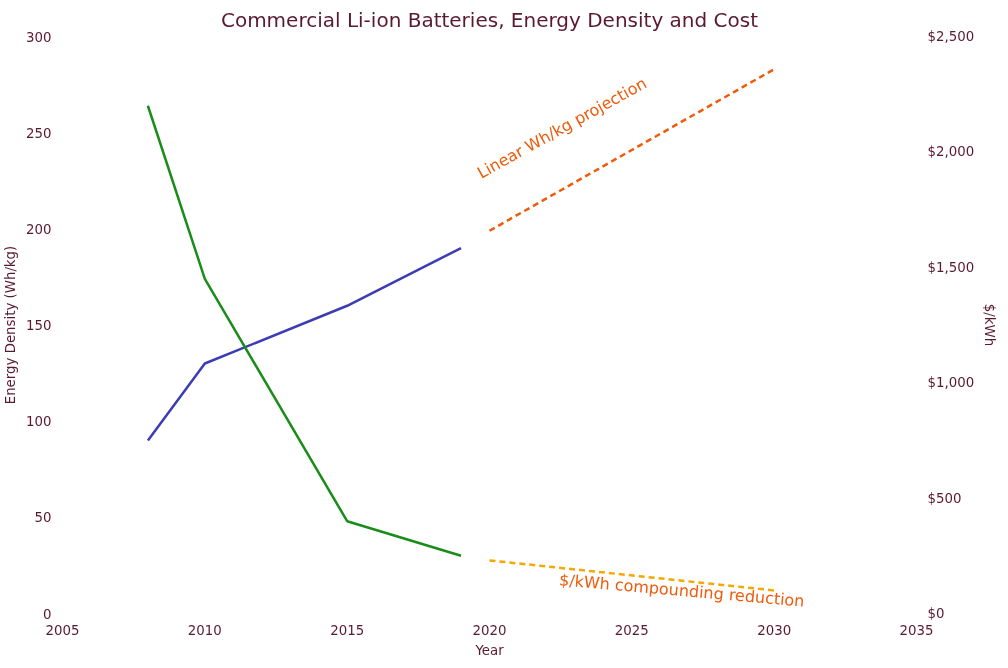 This screenshot has height=668, width=1008. I want to click on chart-title: Commercial Li-ion Batteries, Energy Density and Cost, so click(489, 19).